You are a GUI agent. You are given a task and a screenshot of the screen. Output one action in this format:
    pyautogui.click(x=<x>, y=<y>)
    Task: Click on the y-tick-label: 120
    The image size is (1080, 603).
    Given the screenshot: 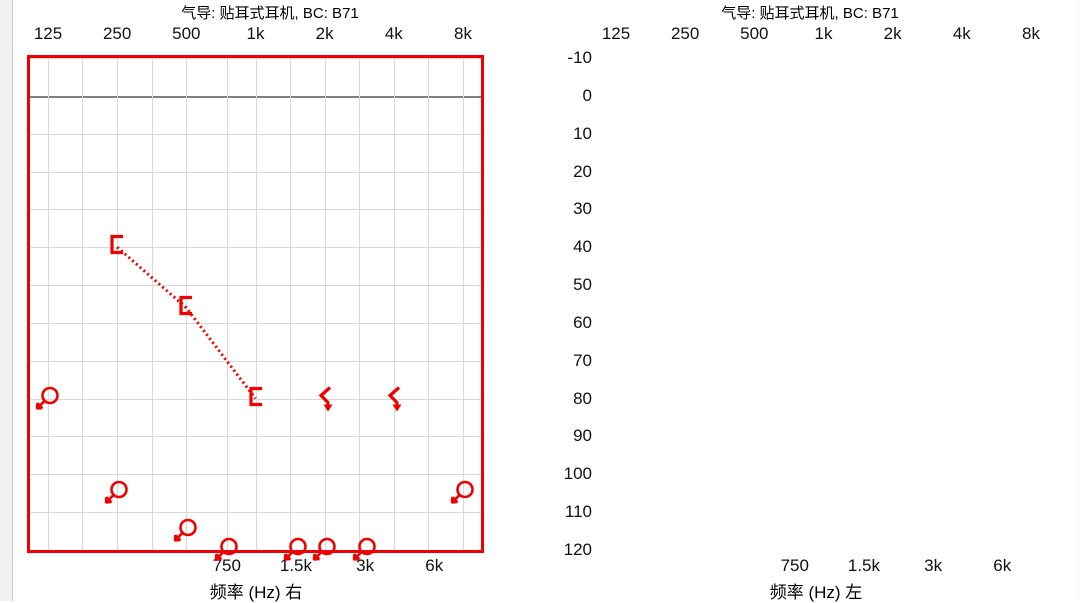 What is the action you would take?
    pyautogui.click(x=577, y=549)
    